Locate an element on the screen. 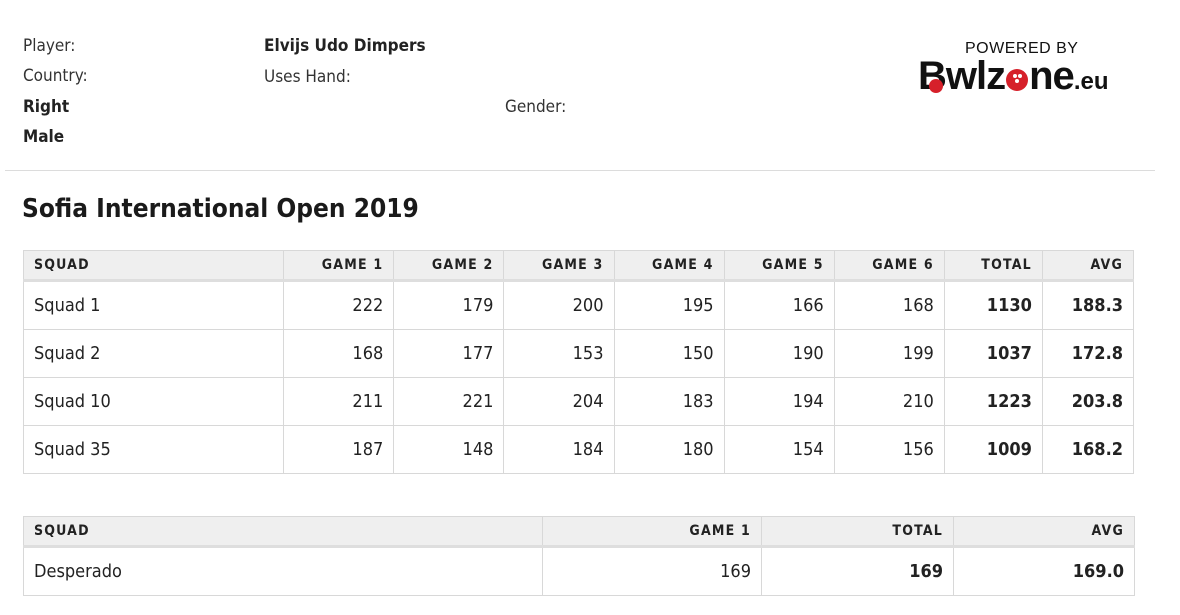 The height and width of the screenshot is (615, 1180). squad-cell: Squad 10 is located at coordinates (153, 401).